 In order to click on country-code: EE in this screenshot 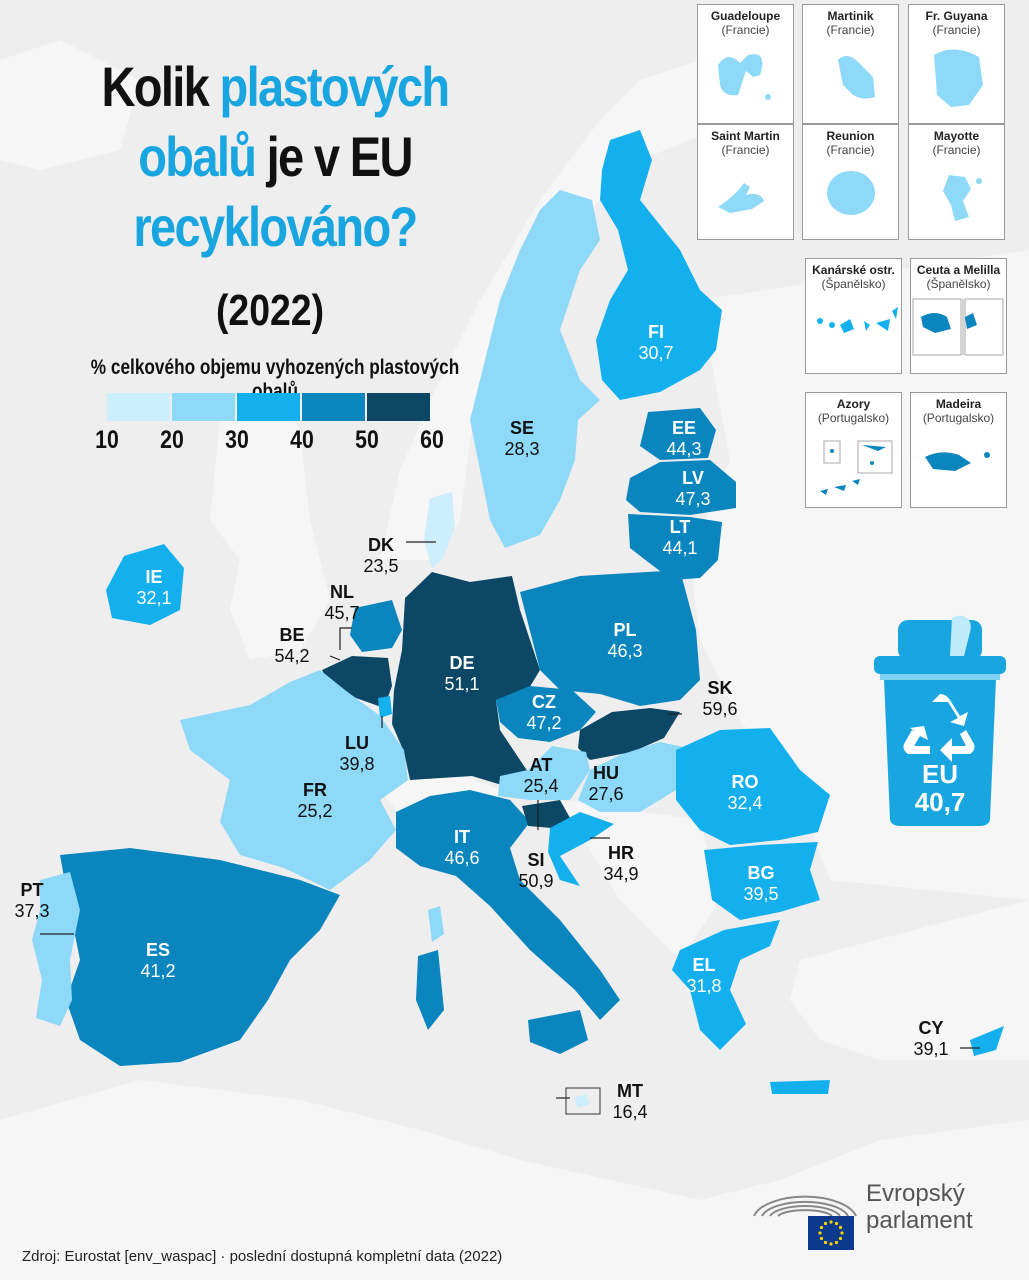, I will do `click(683, 428)`.